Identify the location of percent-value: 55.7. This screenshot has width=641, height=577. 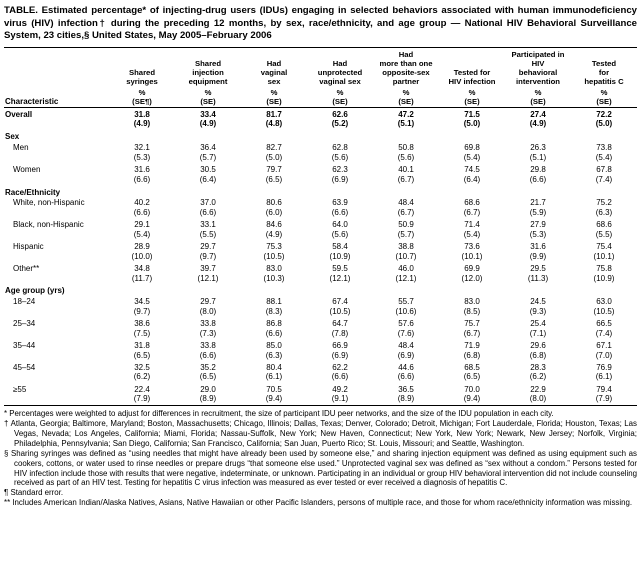
(406, 302).